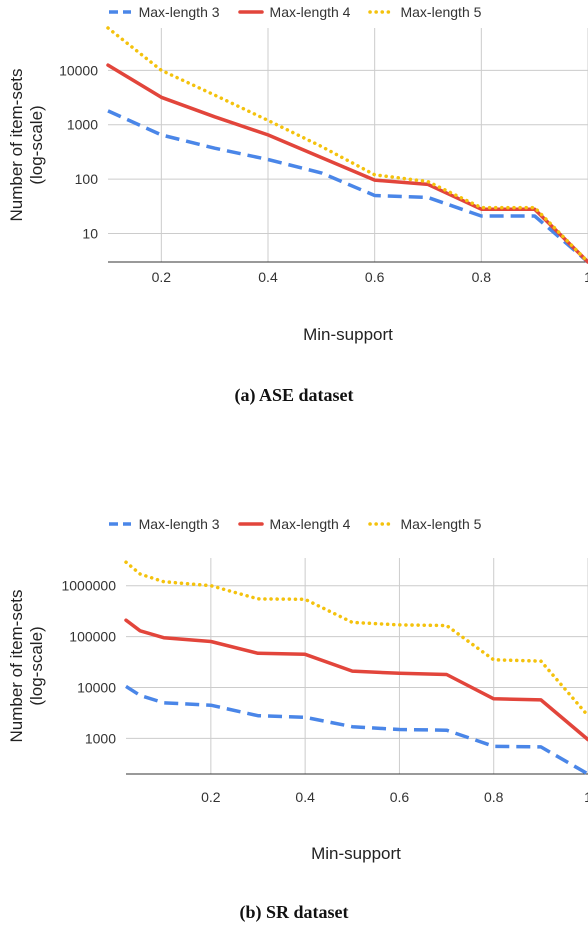  Describe the element at coordinates (294, 395) in the screenshot. I see `figure-caption: (a) ASE dataset` at that location.